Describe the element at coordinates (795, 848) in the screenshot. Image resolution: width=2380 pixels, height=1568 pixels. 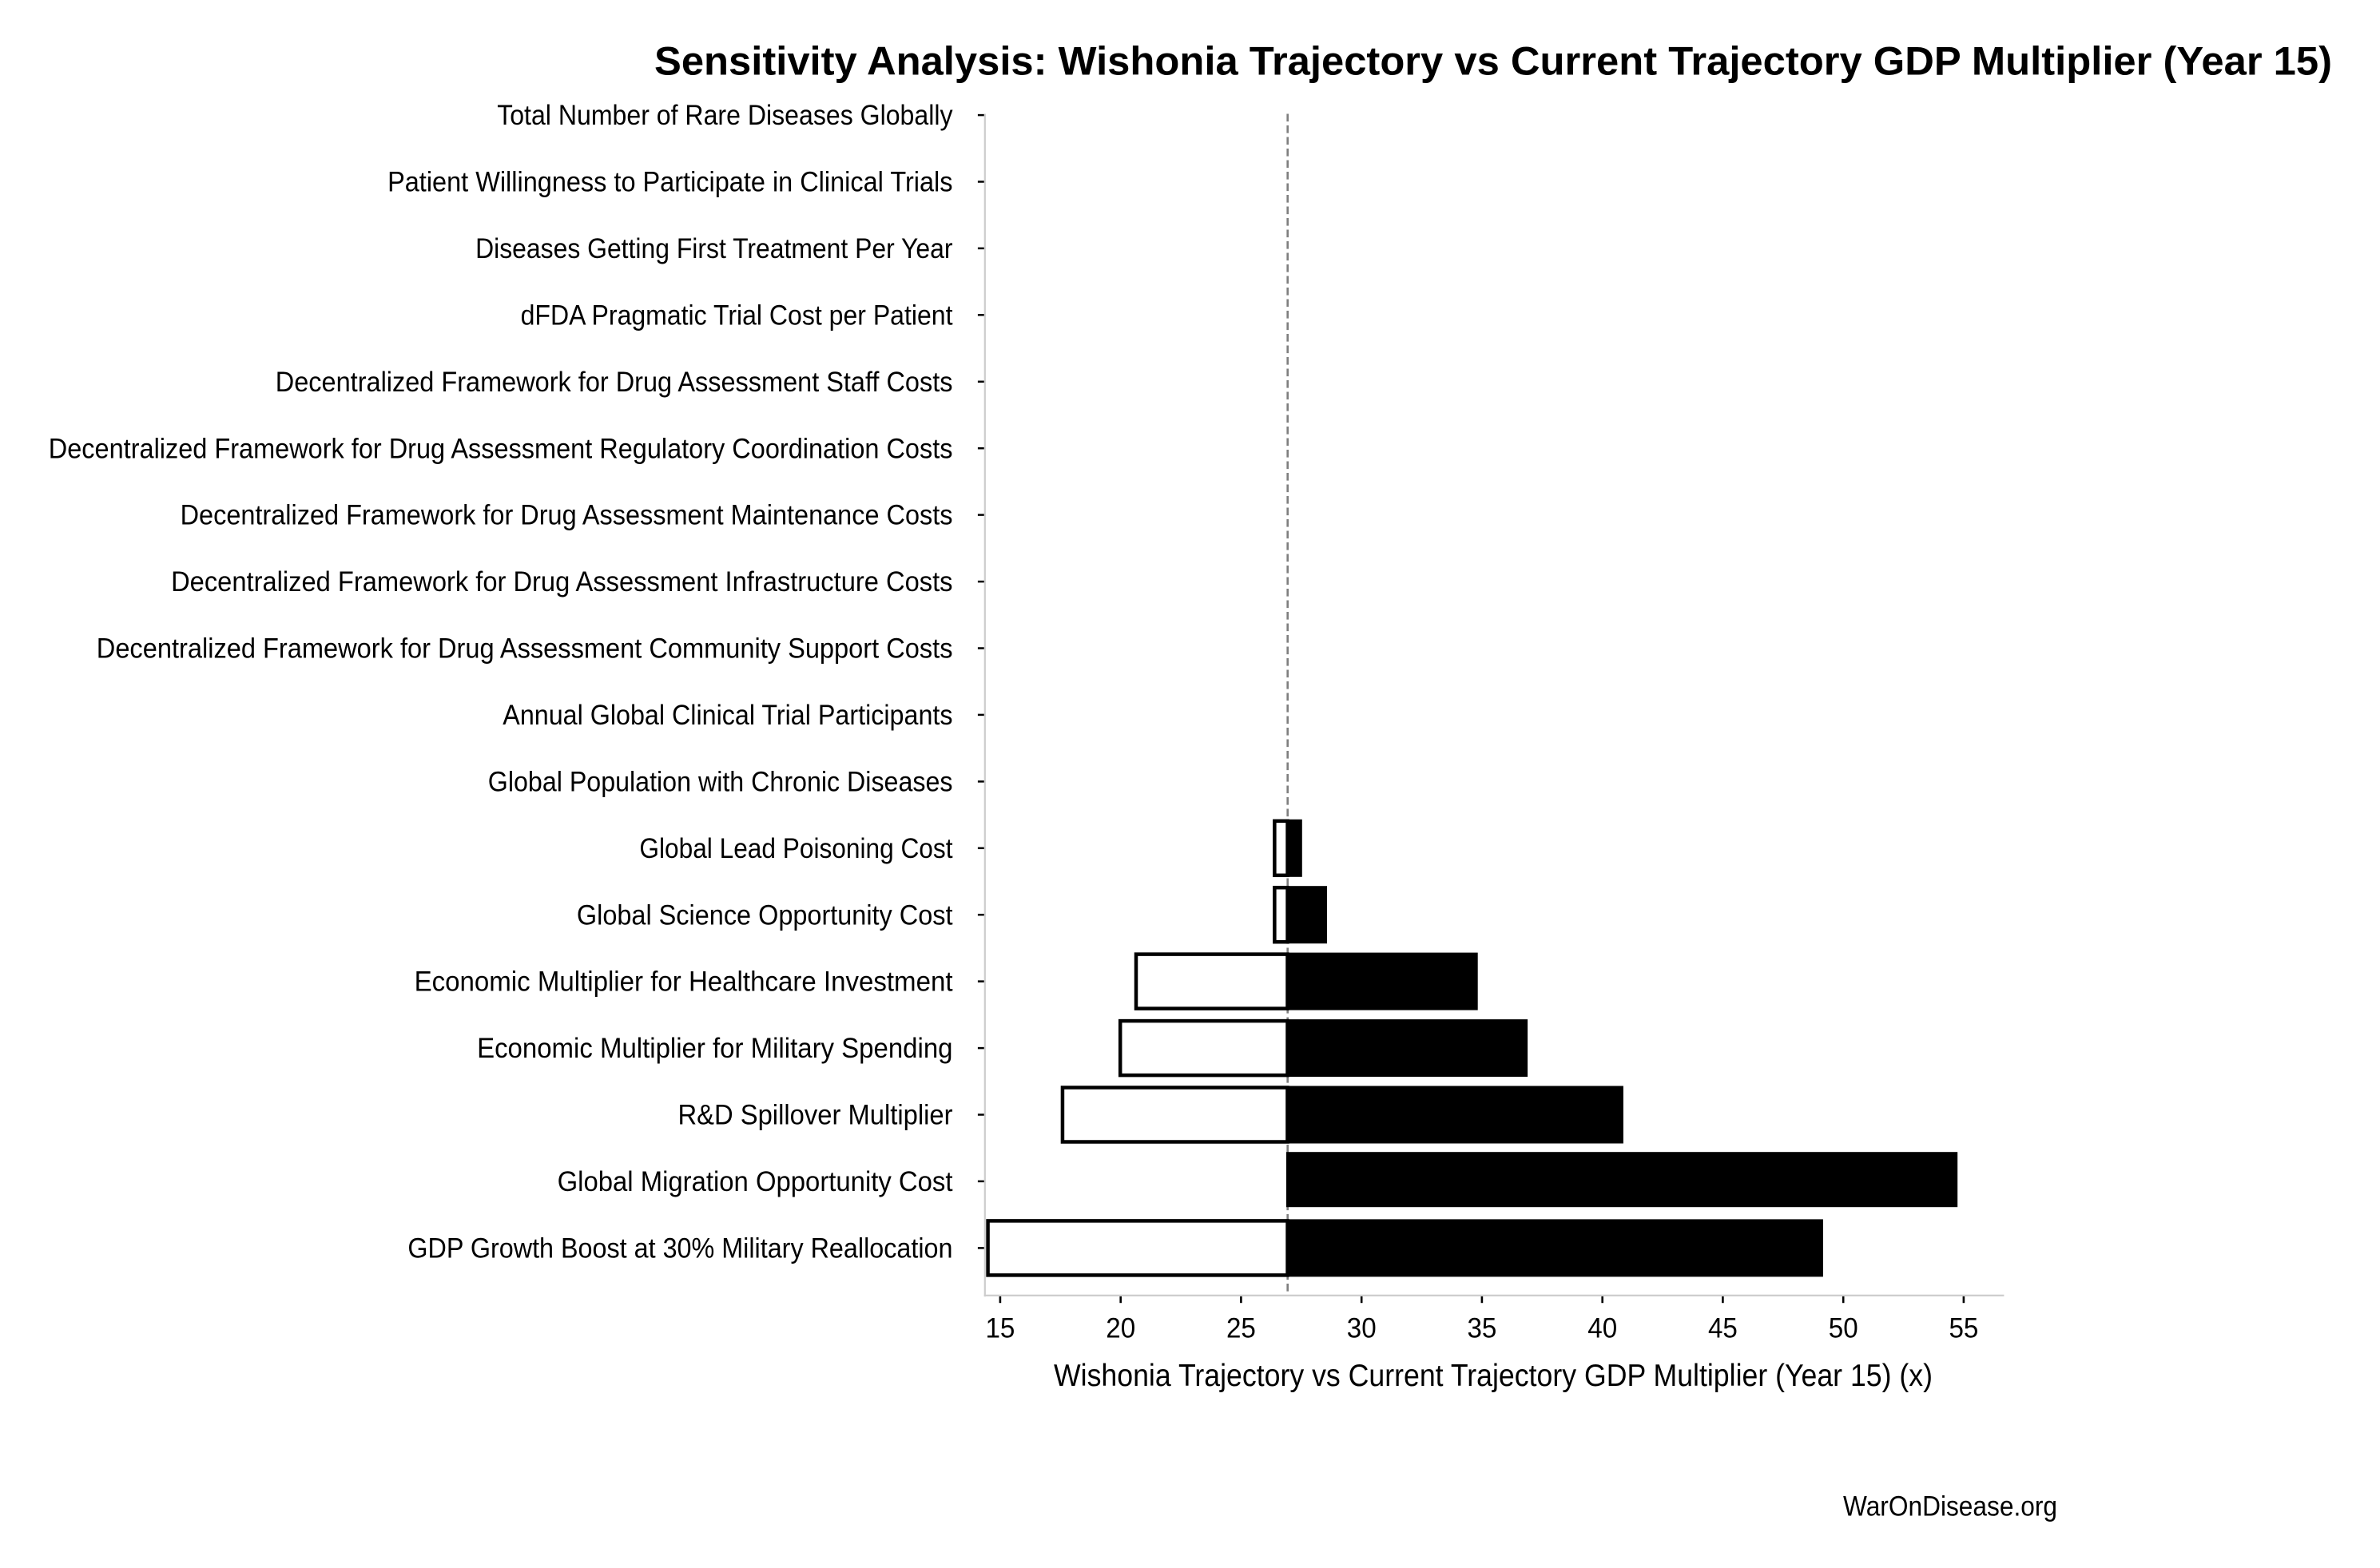
I see `svg-text: Global Lead Poisoning Cost` at that location.